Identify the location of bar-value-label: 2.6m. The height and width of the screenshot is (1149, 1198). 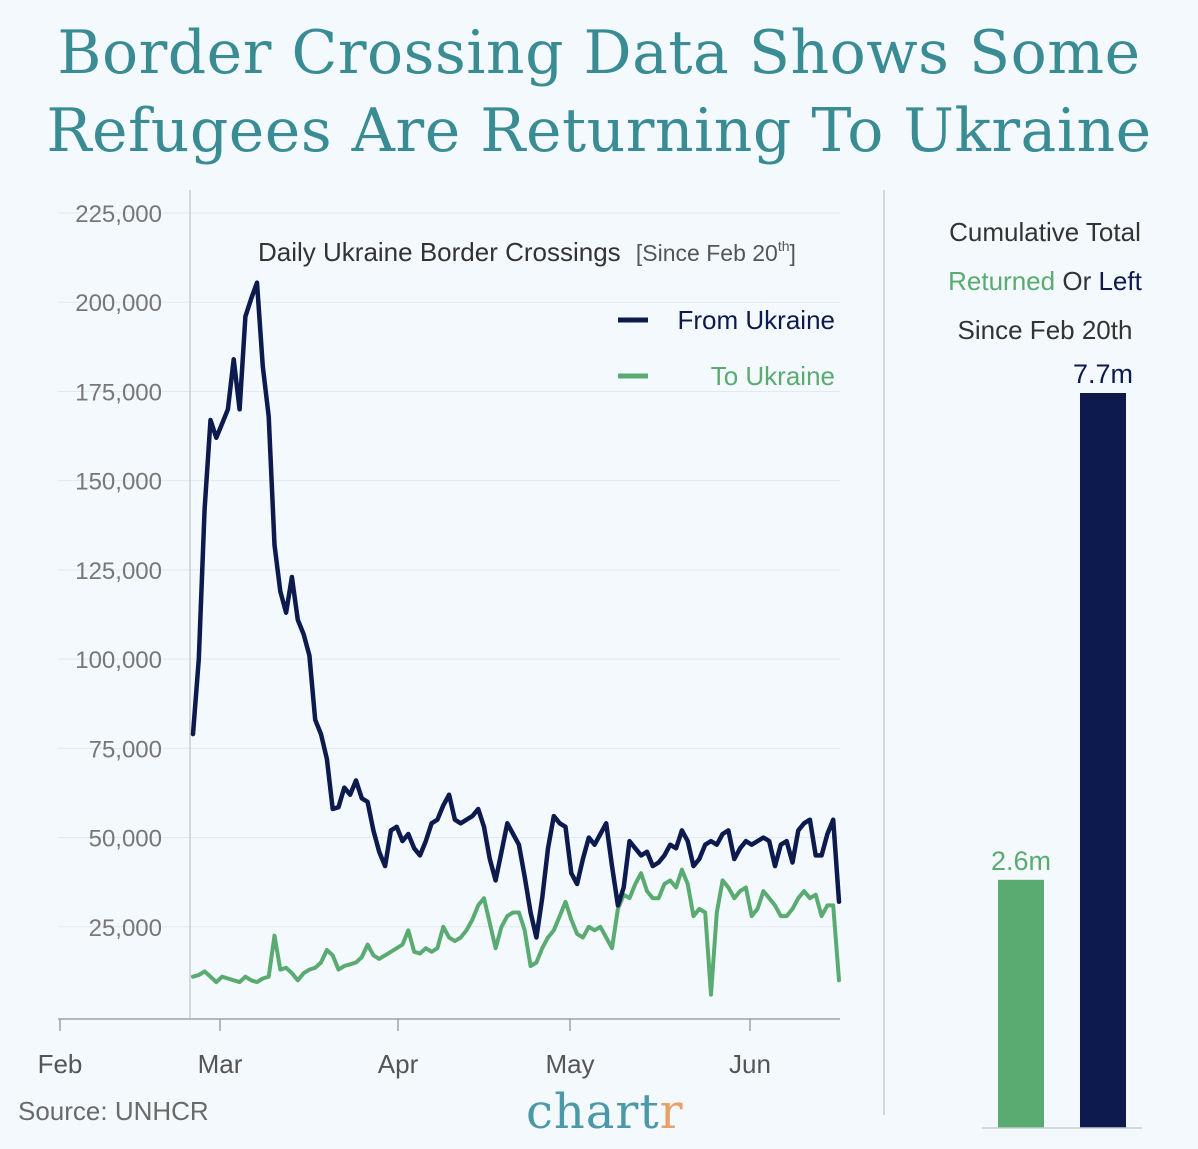
(1021, 861).